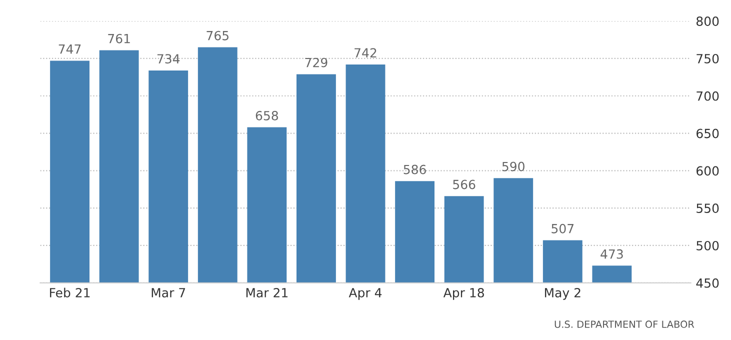 This screenshot has width=731, height=340. What do you see at coordinates (707, 245) in the screenshot?
I see `y-tick-label: 500` at bounding box center [707, 245].